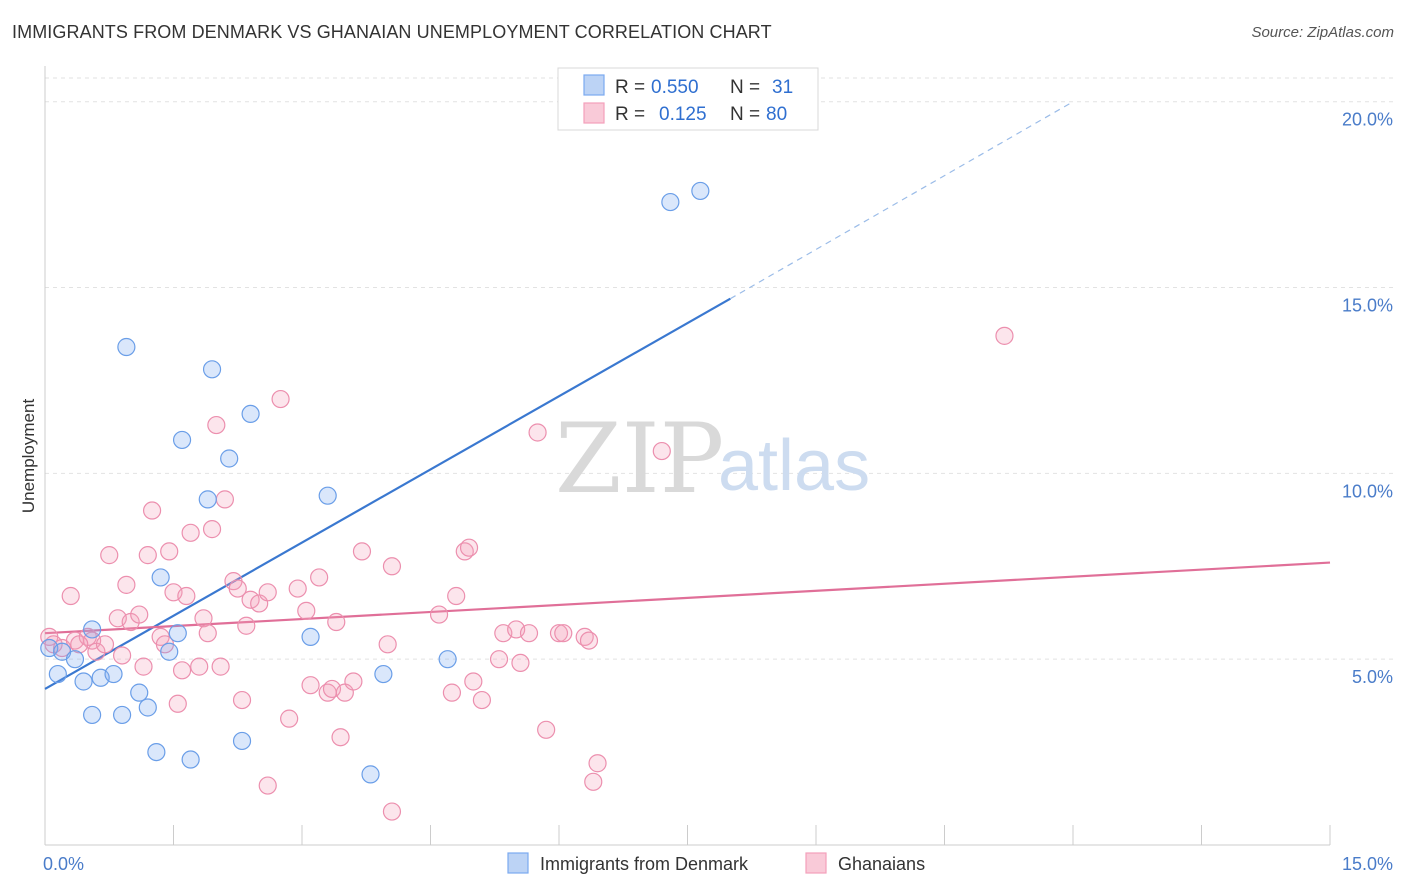 The height and width of the screenshot is (892, 1406). I want to click on legend-box: R = 0.550 N = 31 R = 0.125 N = 80, so click(688, 99).